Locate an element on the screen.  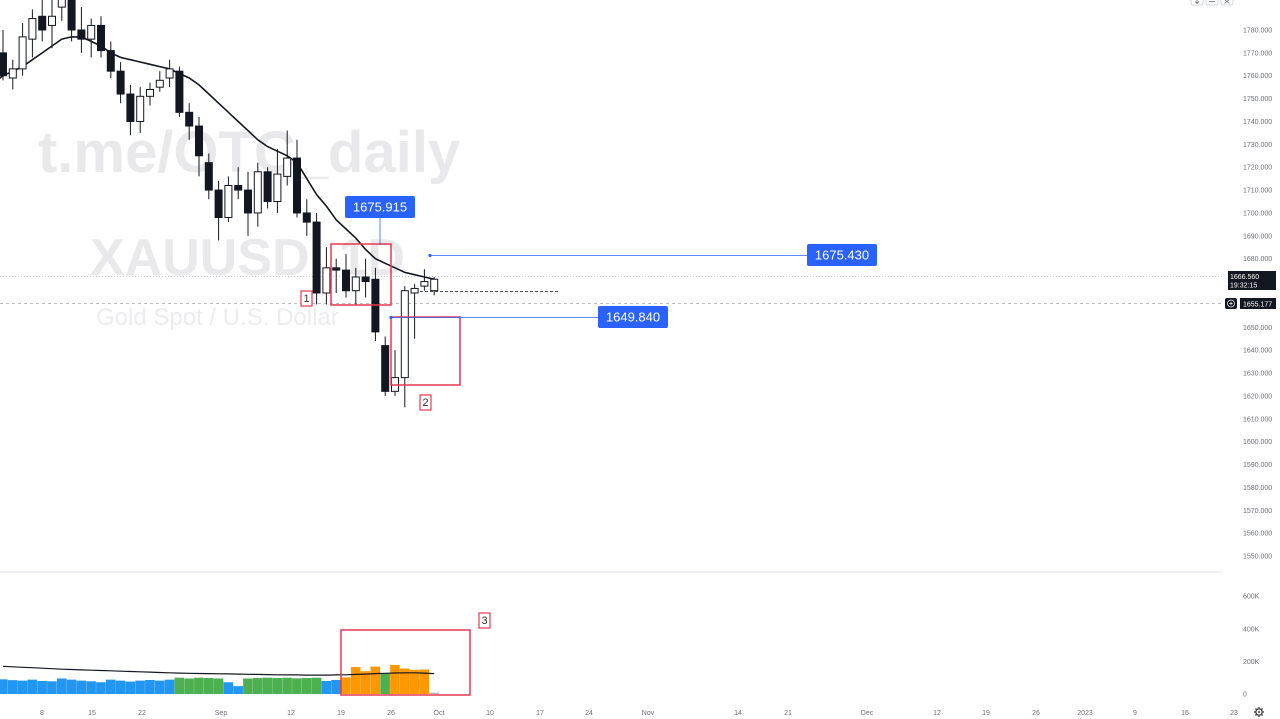
current-price: 1666.560 is located at coordinates (1244, 277).